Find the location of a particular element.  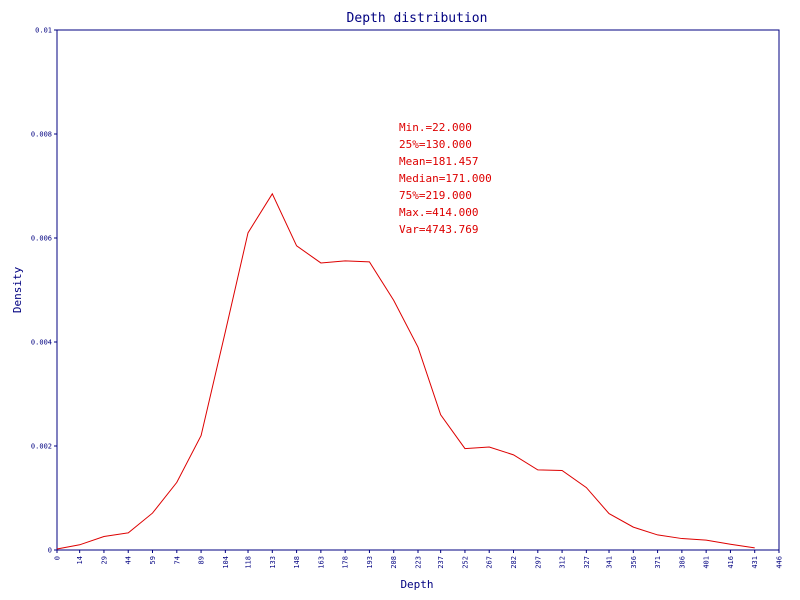

y-tick-label: 0.006 is located at coordinates (41, 239).